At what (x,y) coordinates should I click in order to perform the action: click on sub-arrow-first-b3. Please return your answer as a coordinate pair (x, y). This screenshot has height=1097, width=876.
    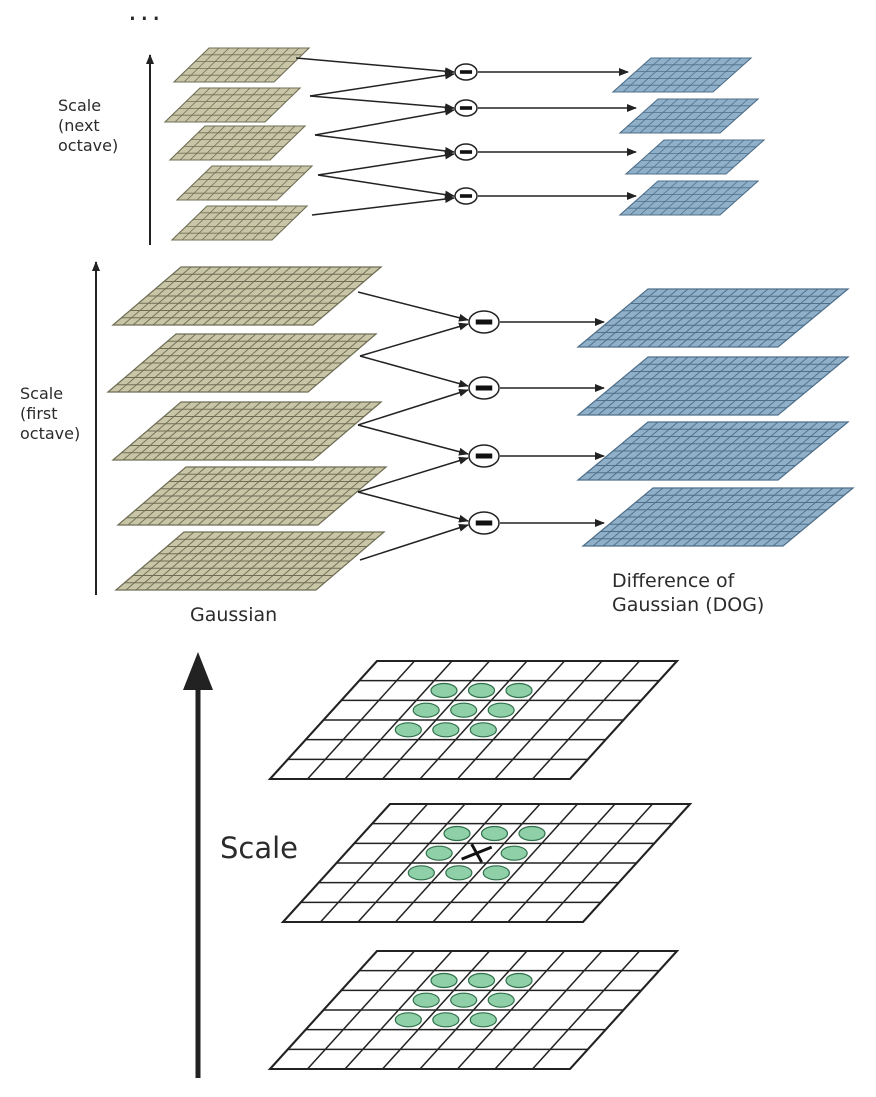
    Looking at the image, I should click on (413, 474).